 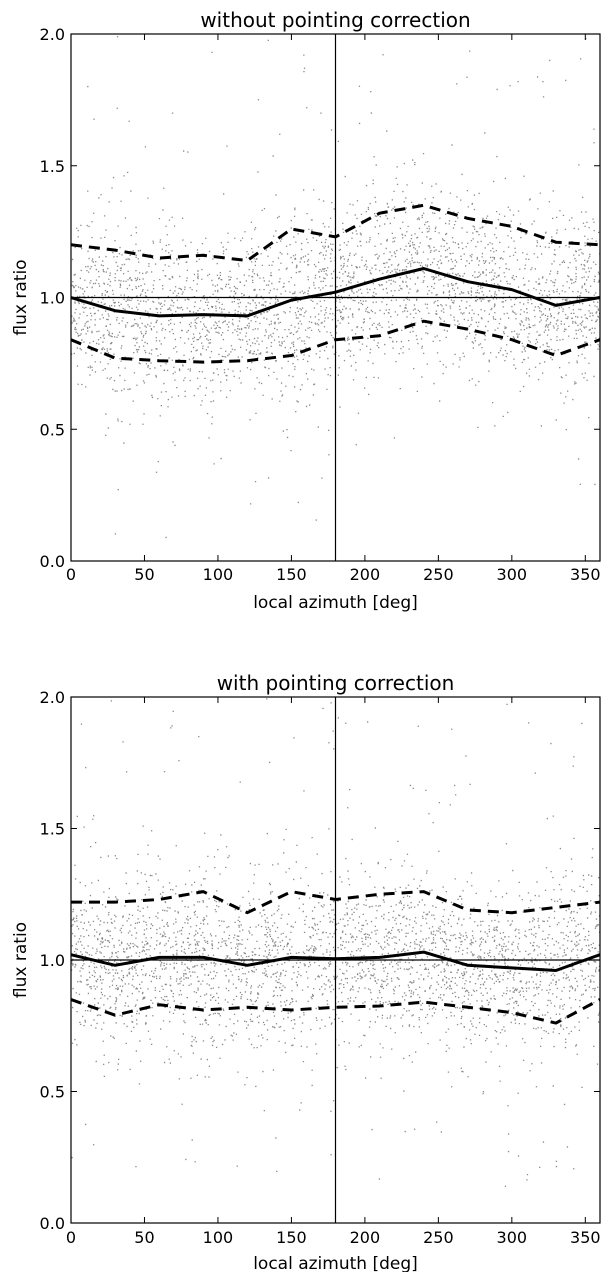 I want to click on chart-title: without pointing correction, so click(x=335, y=20).